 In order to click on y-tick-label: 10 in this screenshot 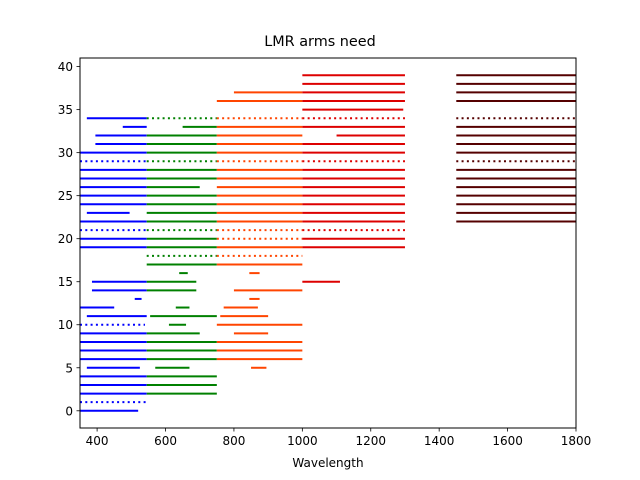, I will do `click(65, 325)`.